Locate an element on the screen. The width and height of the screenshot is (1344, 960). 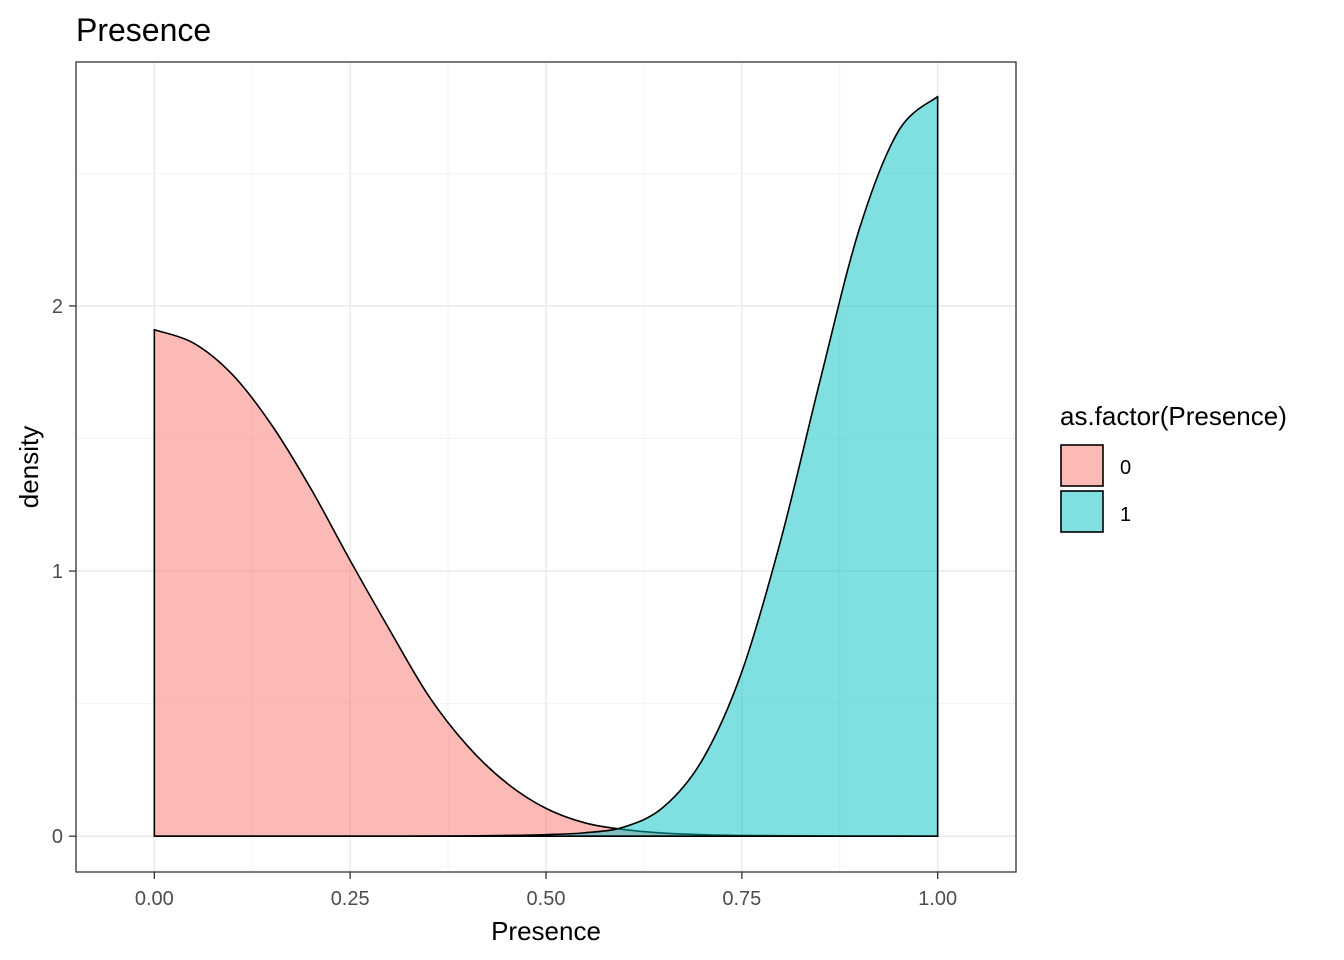
x-tick-label: 0.50 is located at coordinates (546, 899).